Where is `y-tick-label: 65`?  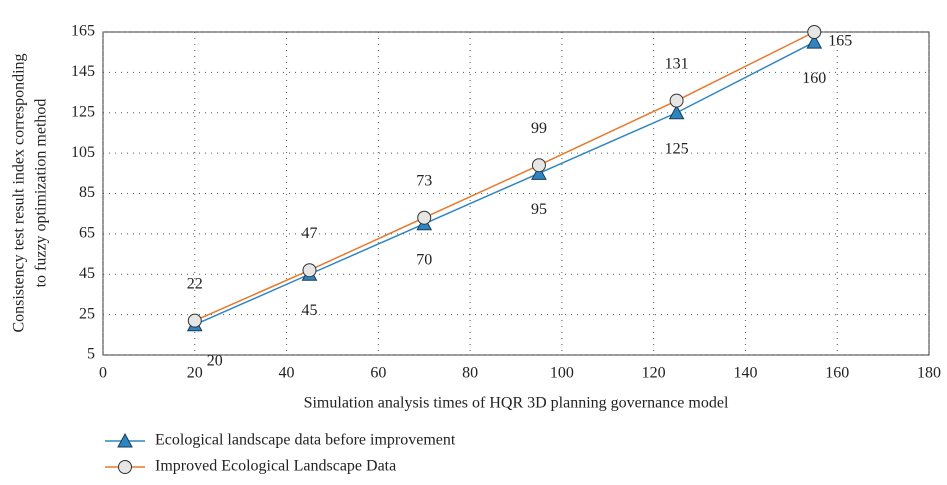 y-tick-label: 65 is located at coordinates (87, 233).